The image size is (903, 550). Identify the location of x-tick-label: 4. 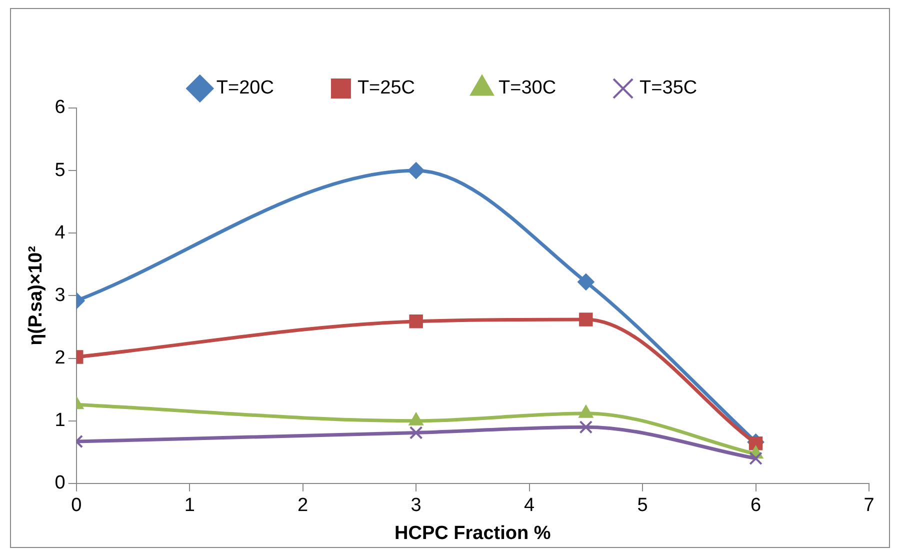
(530, 505).